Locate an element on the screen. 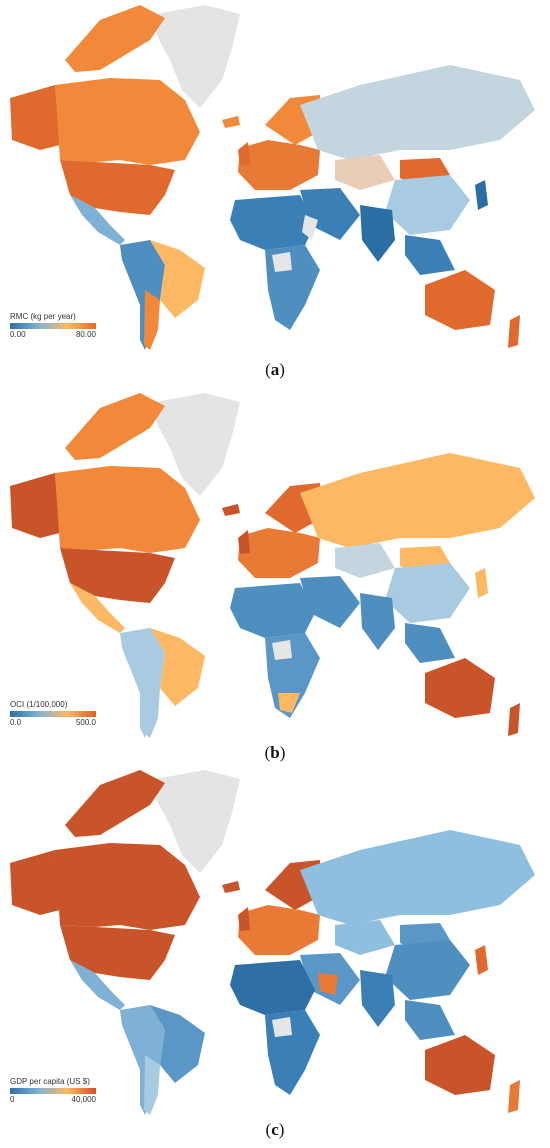  panel-caption-b: (b) is located at coordinates (275, 752).